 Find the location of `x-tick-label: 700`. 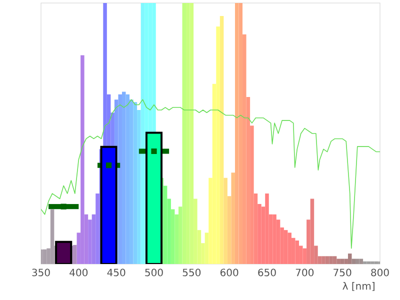

x-tick-label: 700 is located at coordinates (305, 272).